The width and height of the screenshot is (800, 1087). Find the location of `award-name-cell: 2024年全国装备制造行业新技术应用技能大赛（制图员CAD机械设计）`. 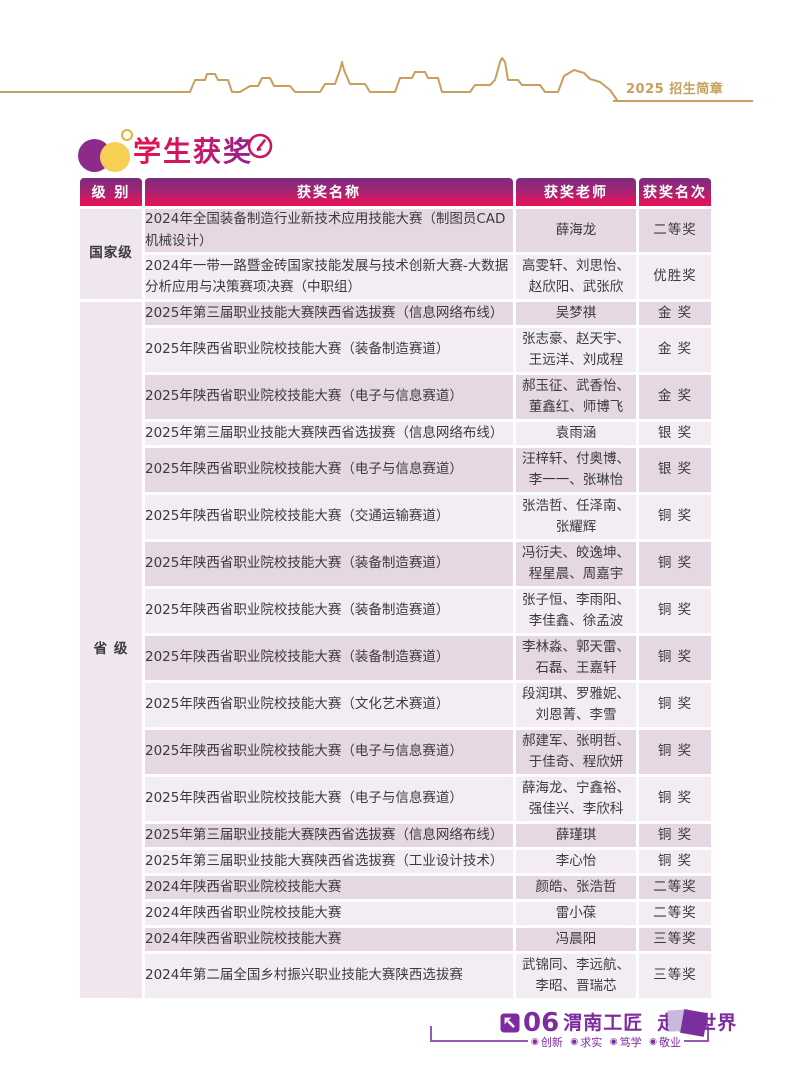

award-name-cell: 2024年全国装备制造行业新技术应用技能大赛（制图员CAD机械设计） is located at coordinates (329, 231).